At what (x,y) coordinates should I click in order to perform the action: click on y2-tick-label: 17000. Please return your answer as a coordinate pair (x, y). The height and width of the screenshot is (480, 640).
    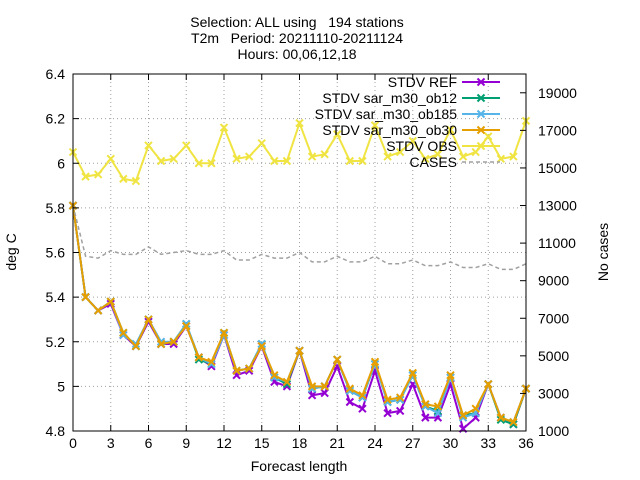
    Looking at the image, I should click on (557, 130).